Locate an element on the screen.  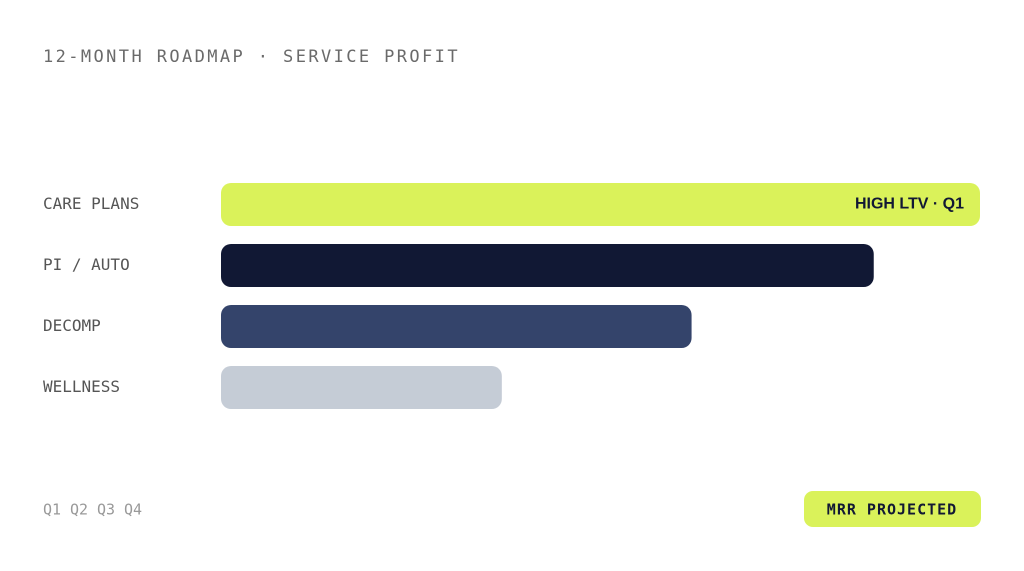
quarter-label: Q1 is located at coordinates (52, 510).